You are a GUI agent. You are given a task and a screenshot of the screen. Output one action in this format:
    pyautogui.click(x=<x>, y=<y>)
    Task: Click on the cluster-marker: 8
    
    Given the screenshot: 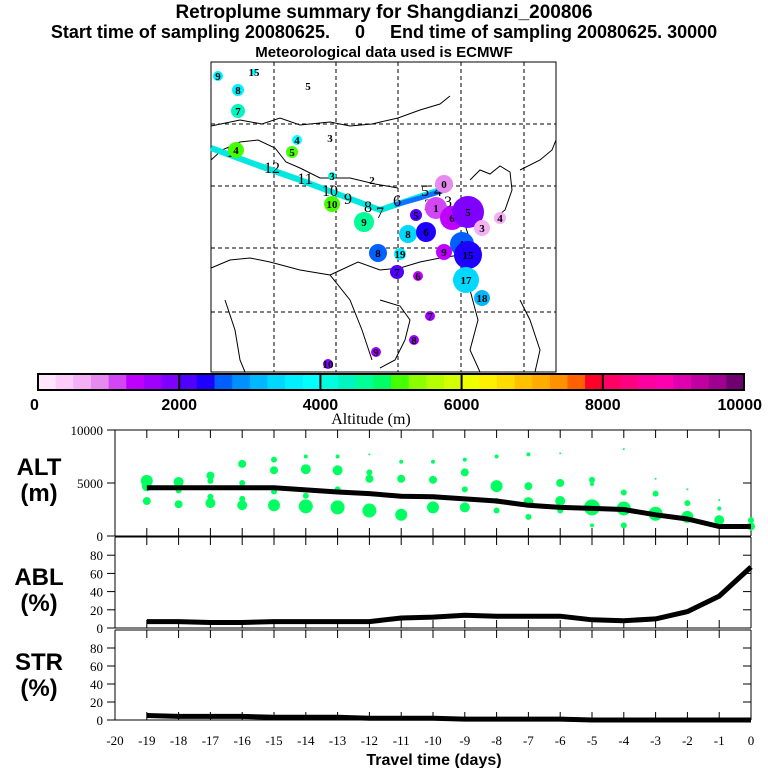 What is the action you would take?
    pyautogui.click(x=414, y=341)
    